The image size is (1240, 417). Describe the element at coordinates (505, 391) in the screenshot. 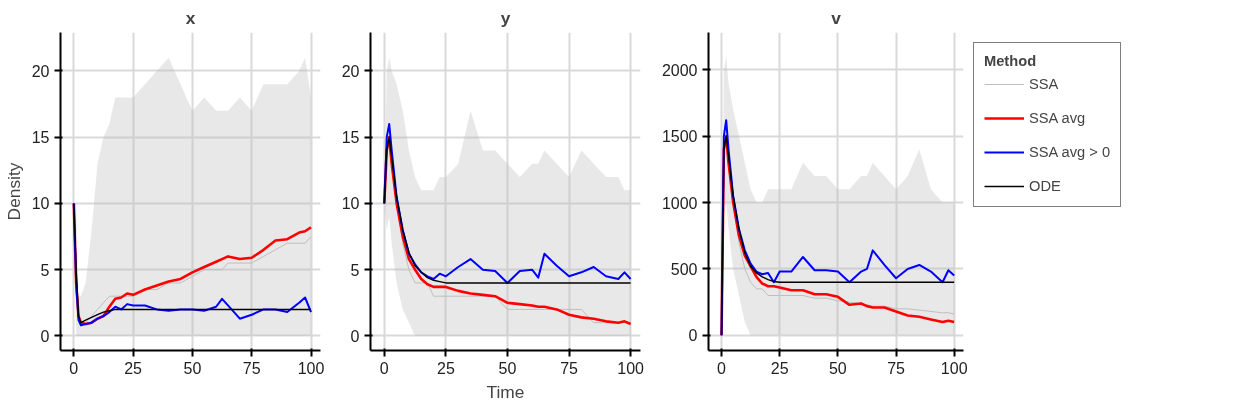

I see `x-axis-title: Time` at that location.